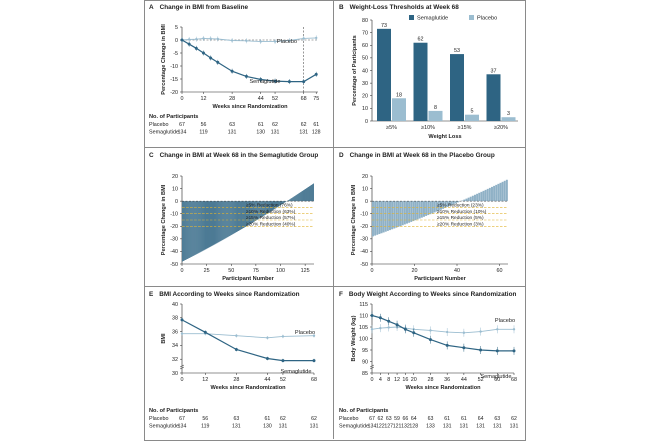  Describe the element at coordinates (495, 377) in the screenshot. I see `chart-f-label-semaglutide: Semaglutide` at that location.